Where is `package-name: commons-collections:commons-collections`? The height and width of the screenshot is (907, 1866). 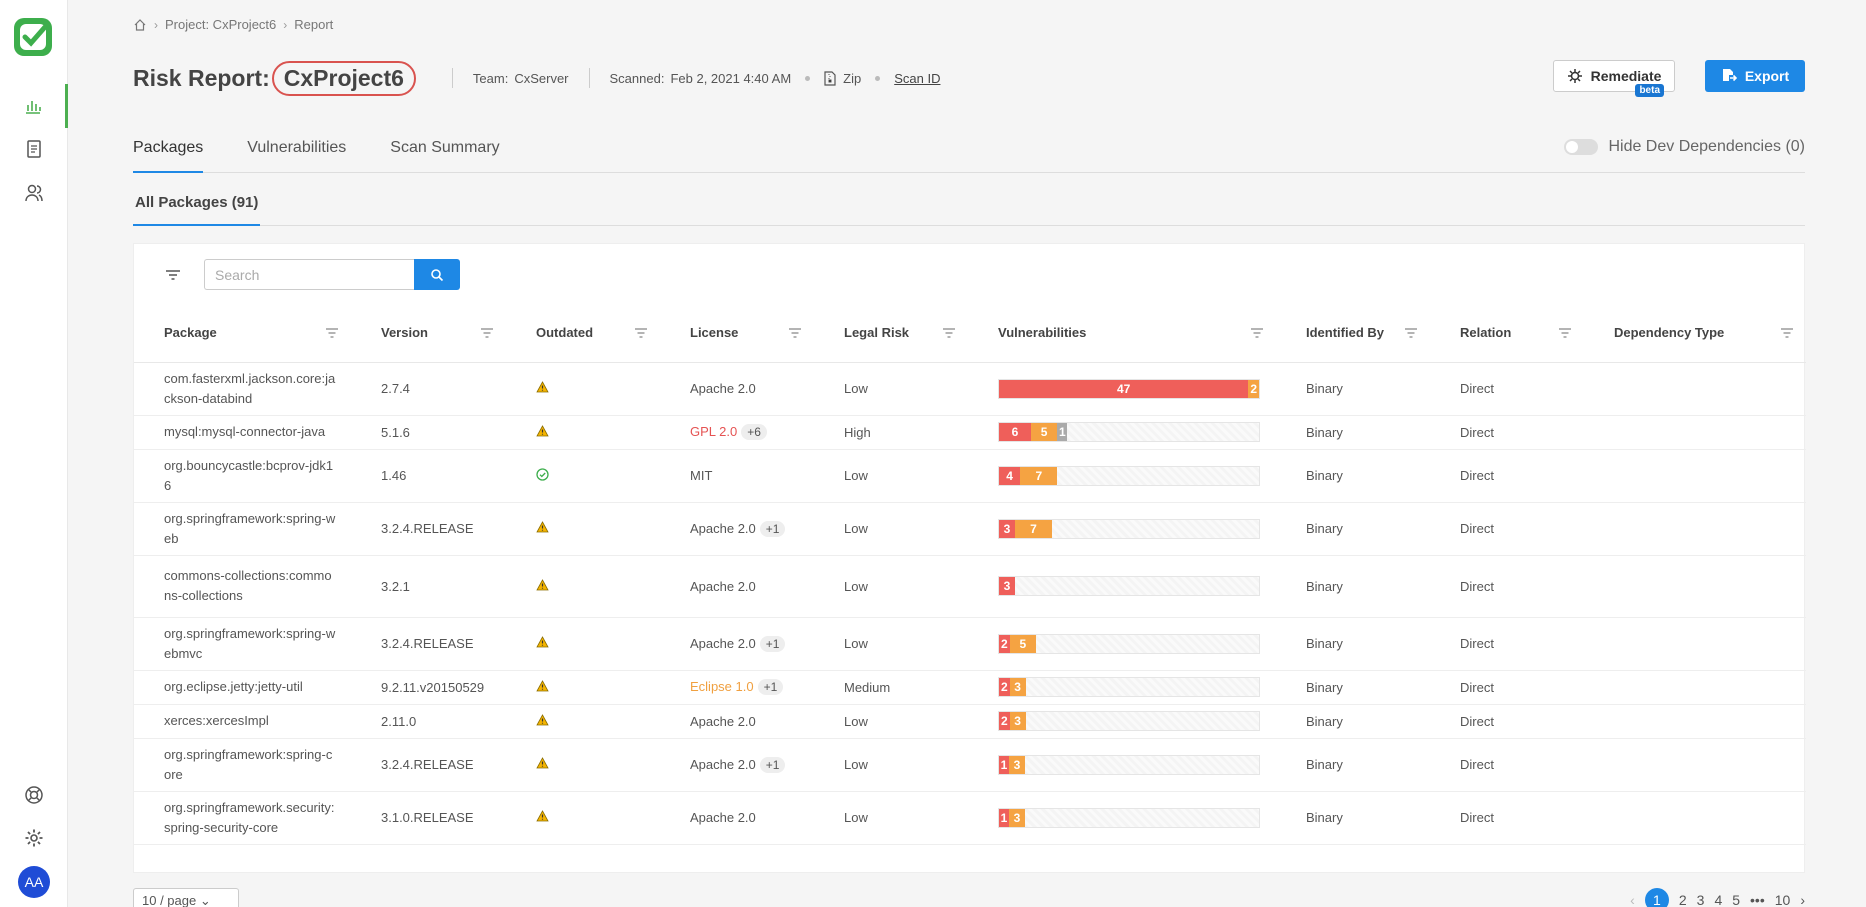 package-name: commons-collections:commons-collections is located at coordinates (242, 586).